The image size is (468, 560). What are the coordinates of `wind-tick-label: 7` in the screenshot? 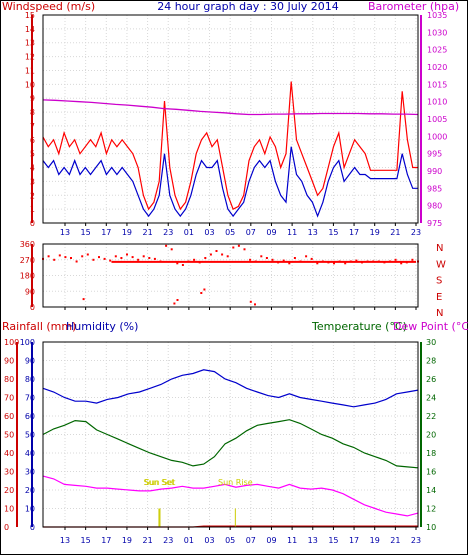 It's located at (32, 126).